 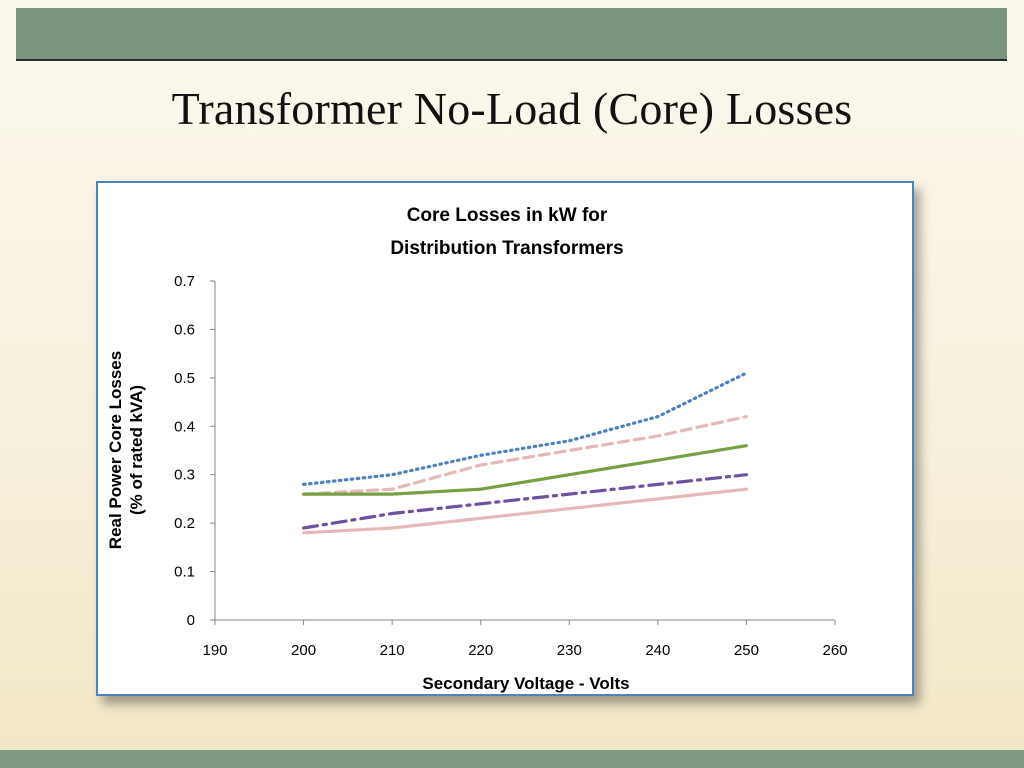 What do you see at coordinates (184, 426) in the screenshot?
I see `y-tick-label: 0.4` at bounding box center [184, 426].